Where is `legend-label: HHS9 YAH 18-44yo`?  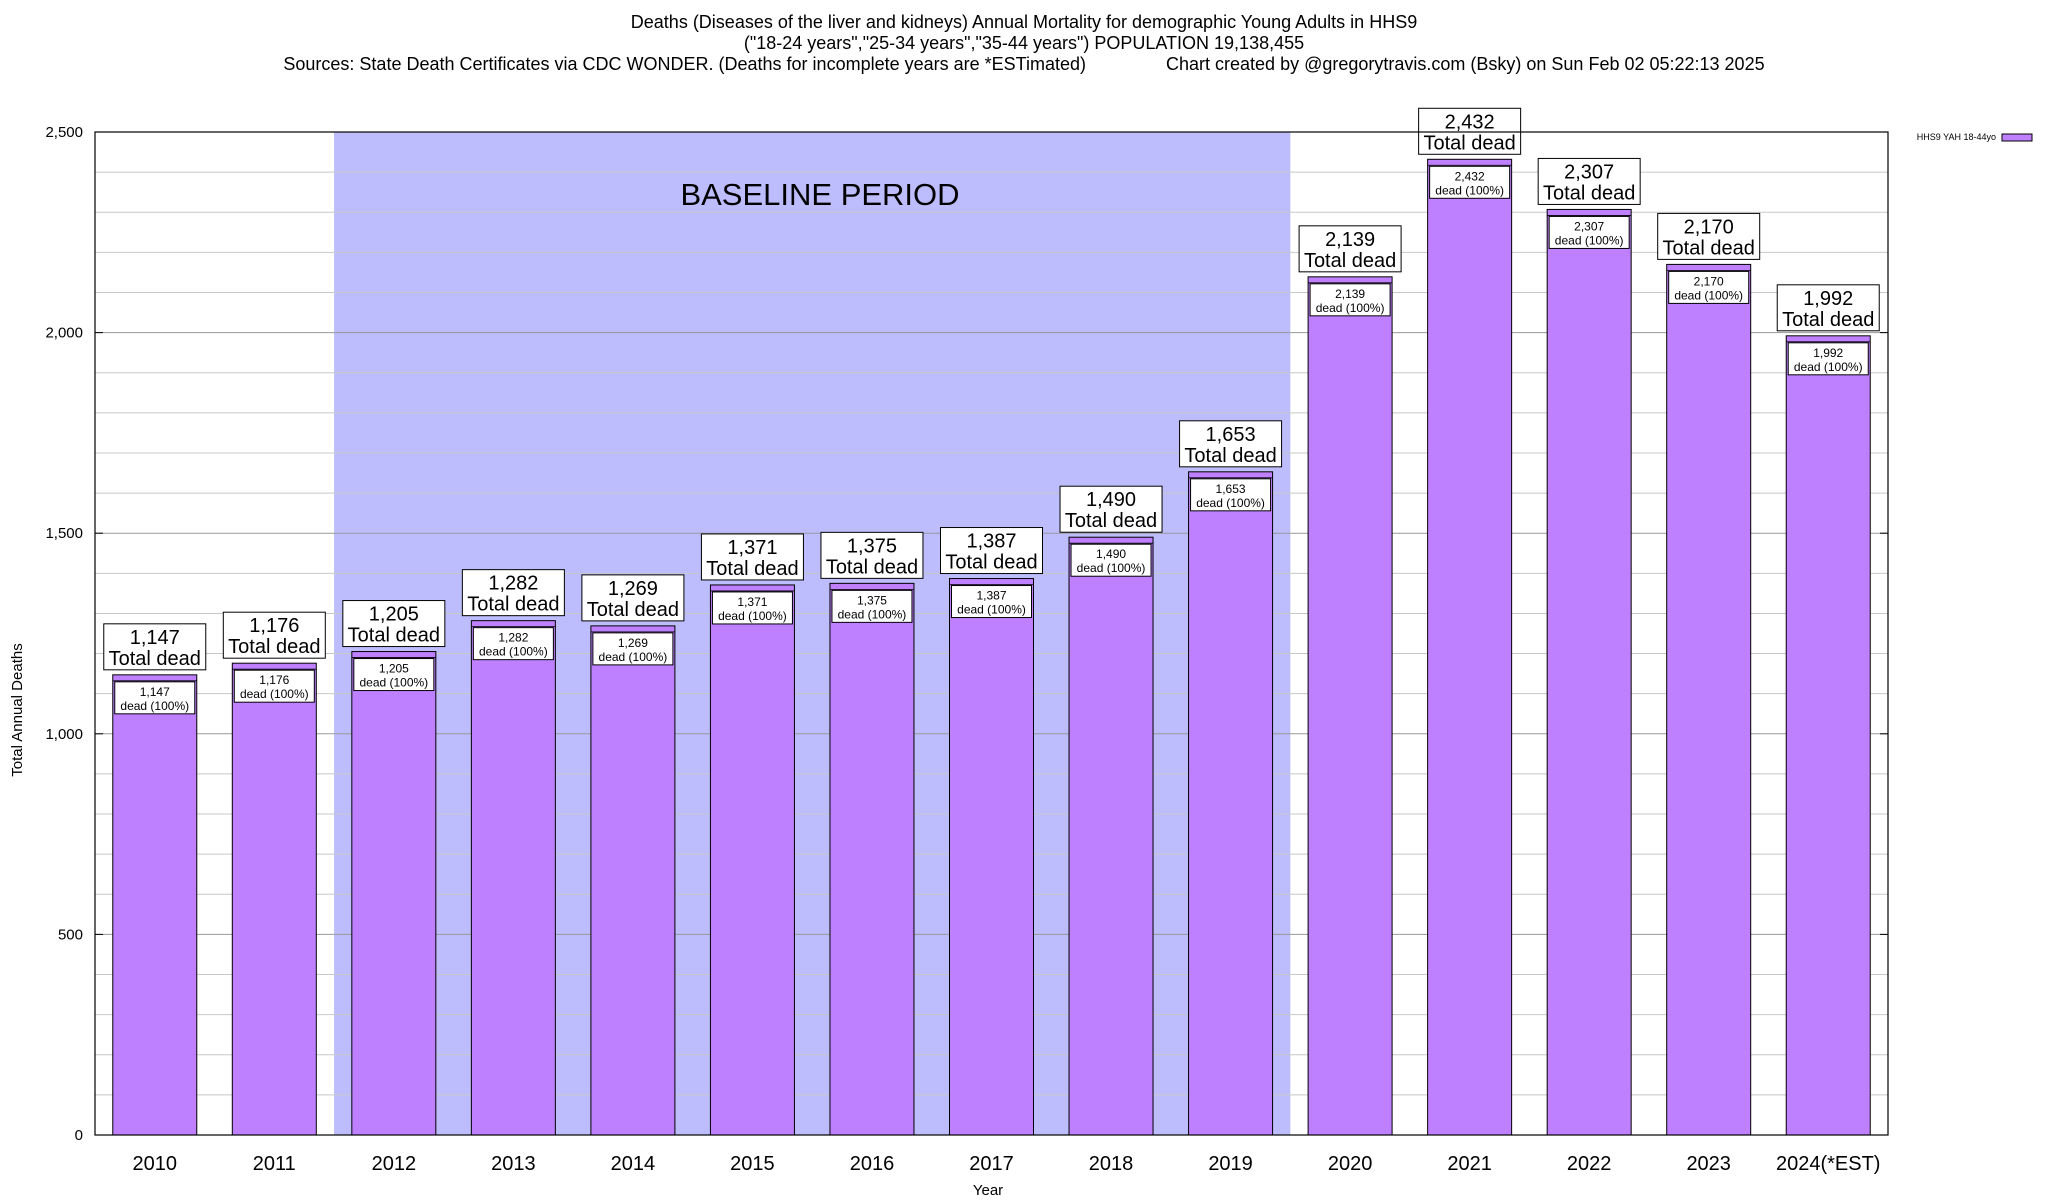 legend-label: HHS9 YAH 18-44yo is located at coordinates (1956, 137).